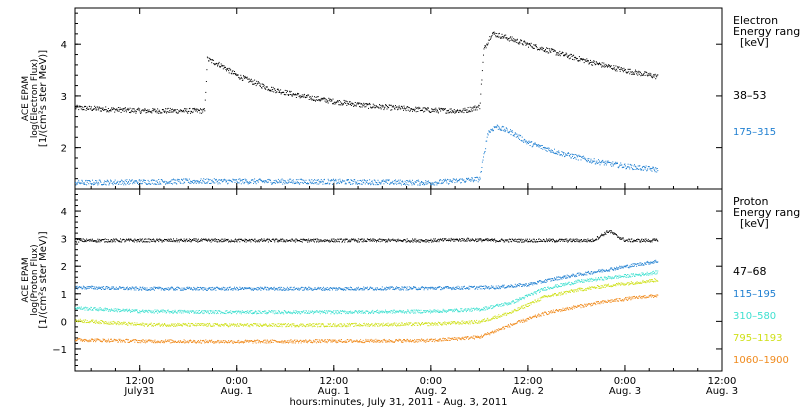  Describe the element at coordinates (754, 316) in the screenshot. I see `legend-entry: 310–580` at that location.